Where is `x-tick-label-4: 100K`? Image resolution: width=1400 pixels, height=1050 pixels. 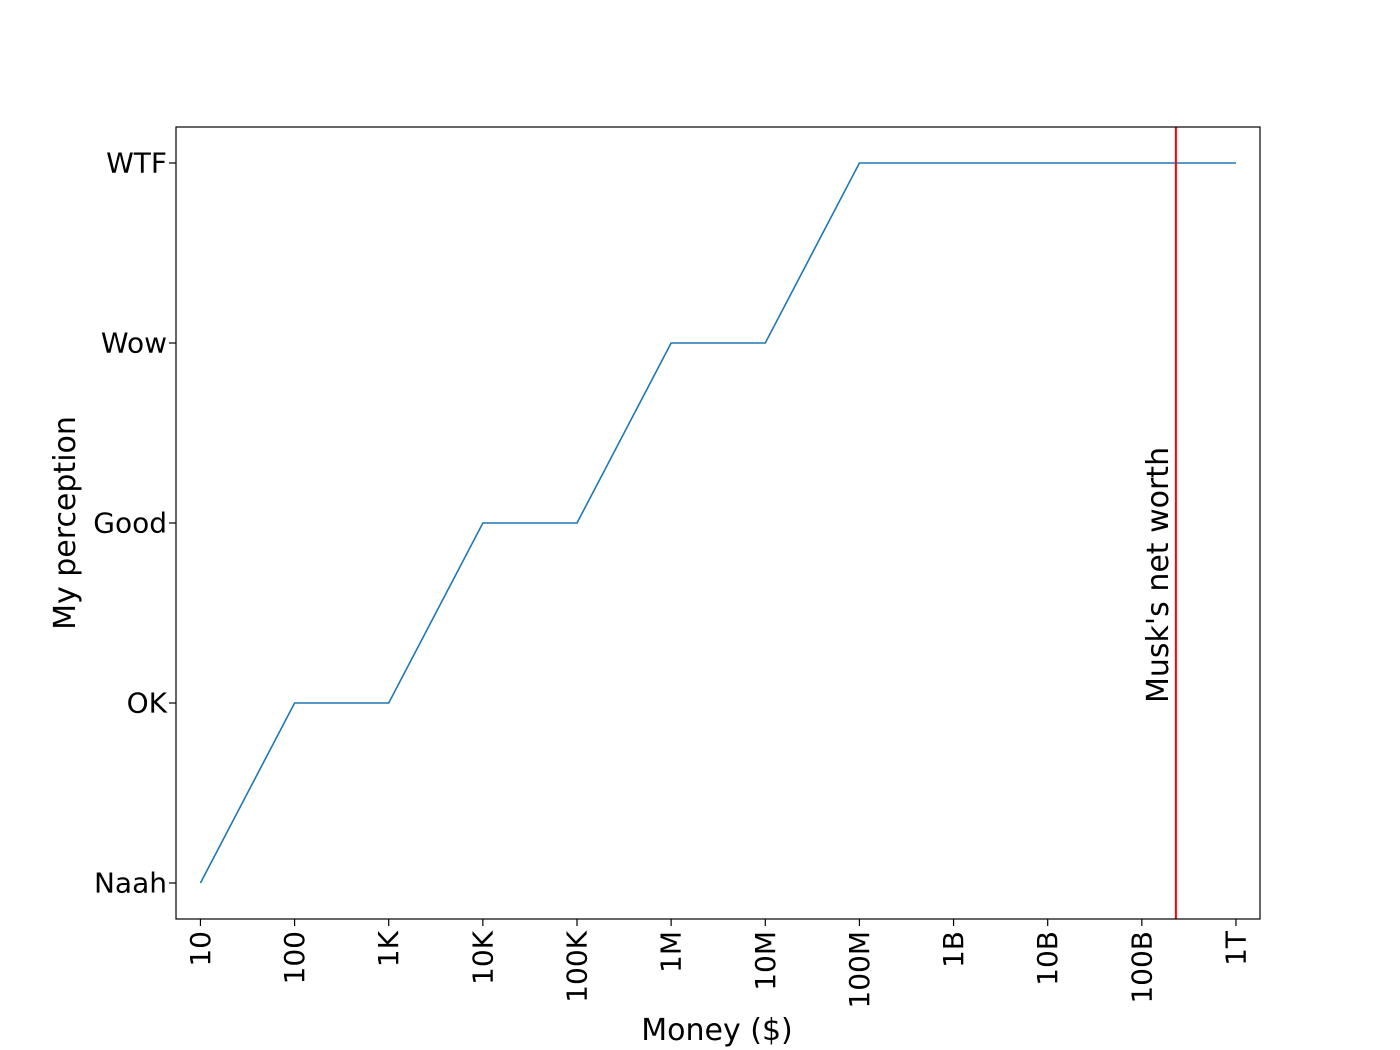 x-tick-label-4: 100K is located at coordinates (577, 966).